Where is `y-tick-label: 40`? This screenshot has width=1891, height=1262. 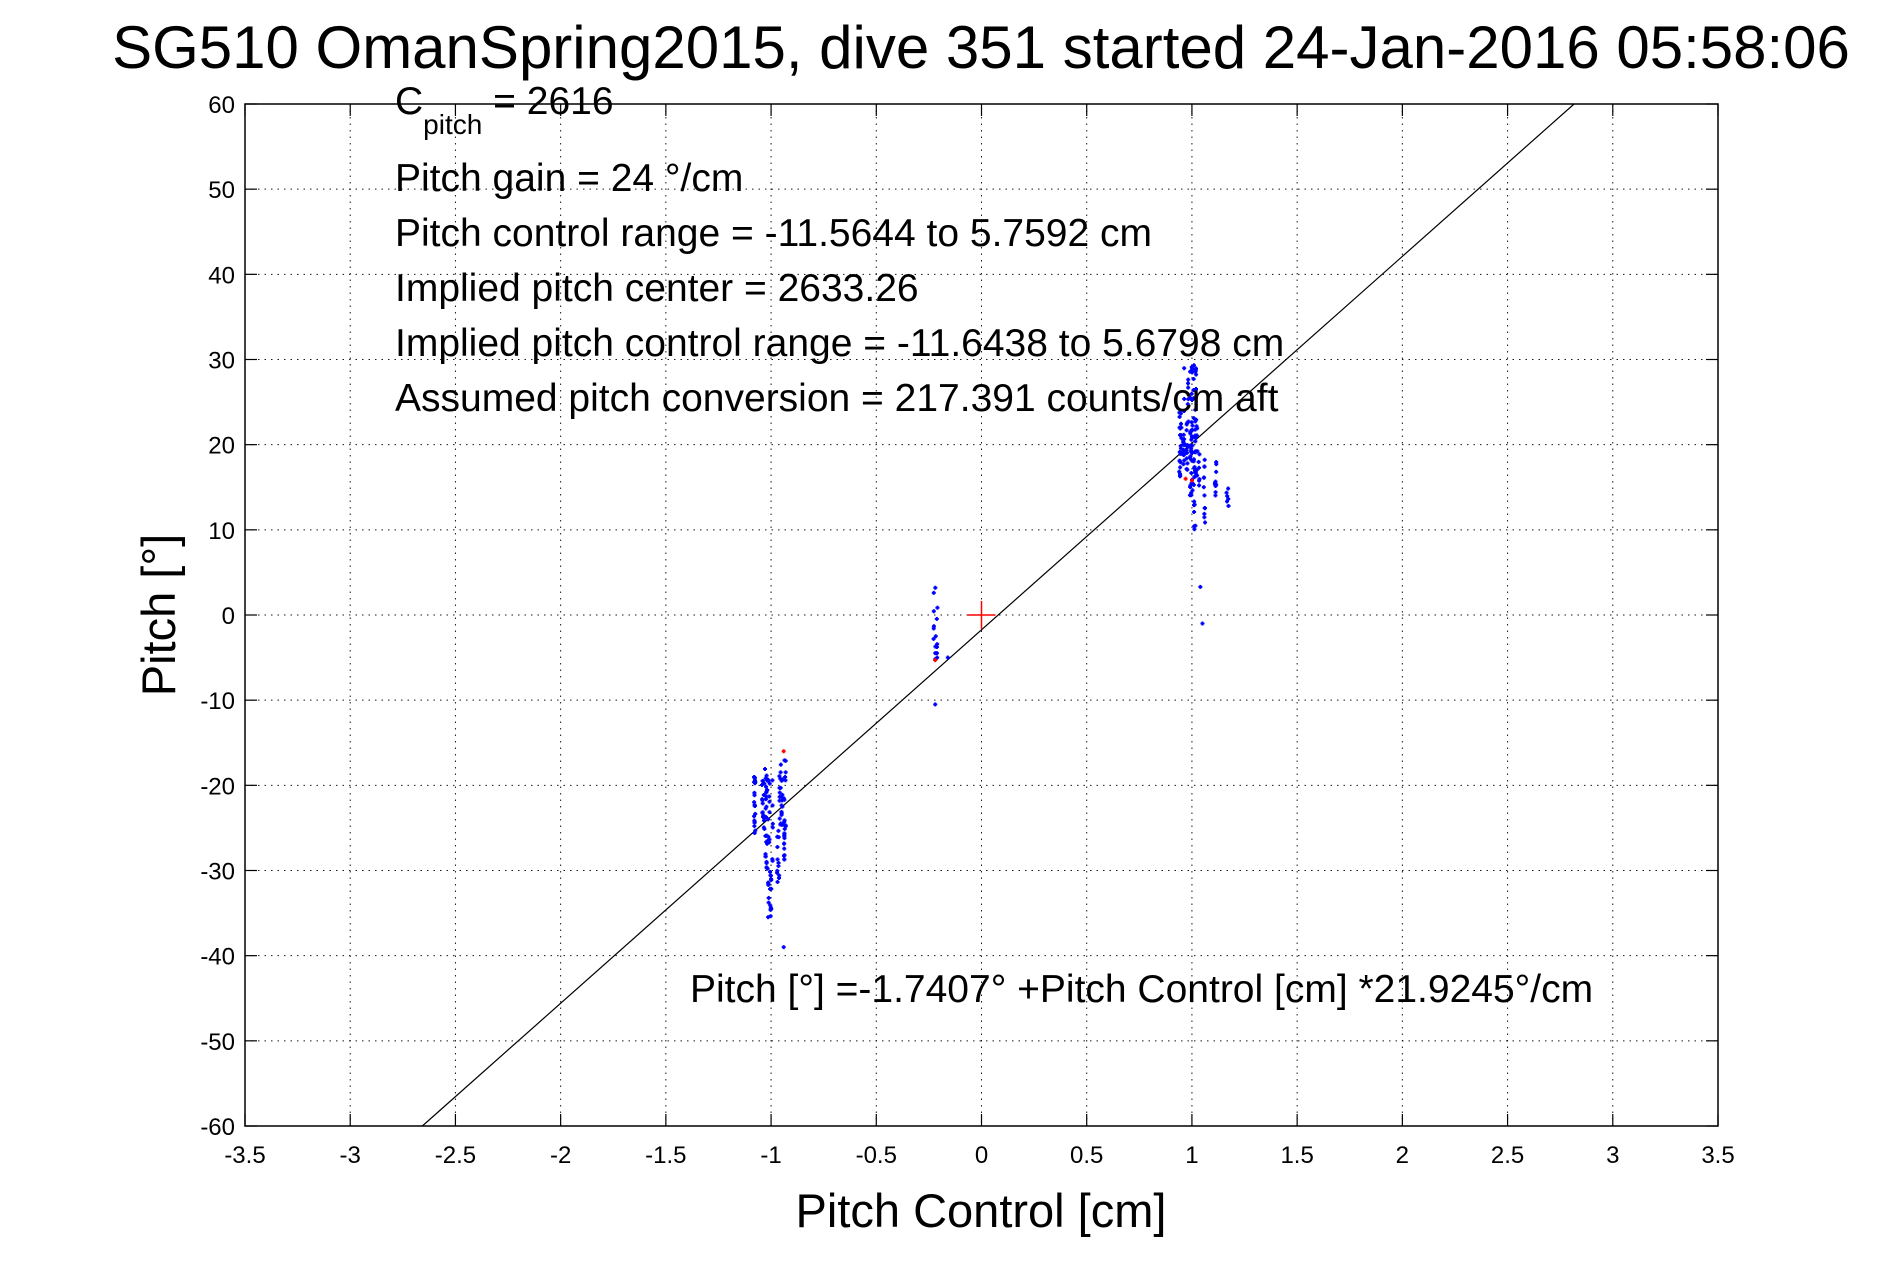 y-tick-label: 40 is located at coordinates (221, 275).